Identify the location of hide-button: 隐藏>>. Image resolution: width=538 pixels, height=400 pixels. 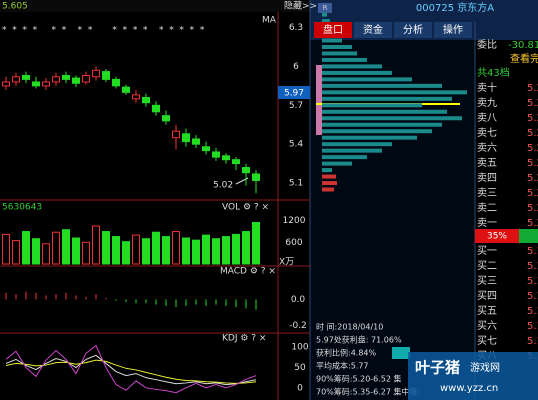
(300, 6).